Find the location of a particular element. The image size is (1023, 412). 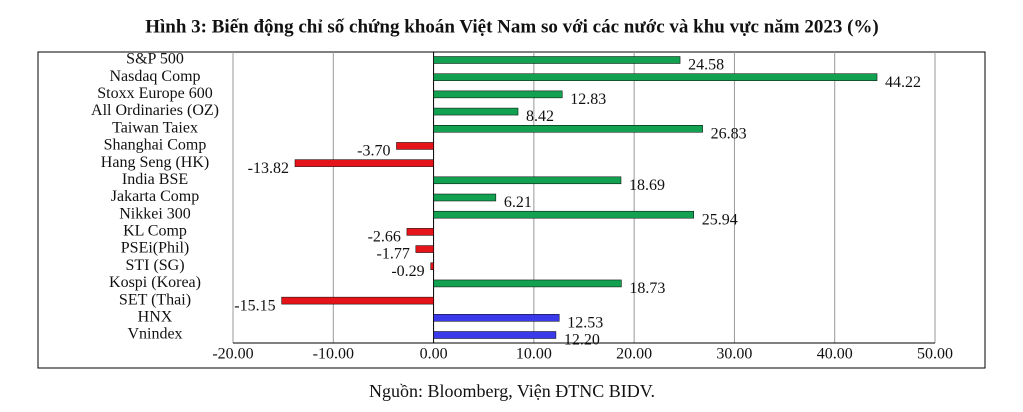

y-tick-label: Hang Seng (HK) is located at coordinates (155, 162).